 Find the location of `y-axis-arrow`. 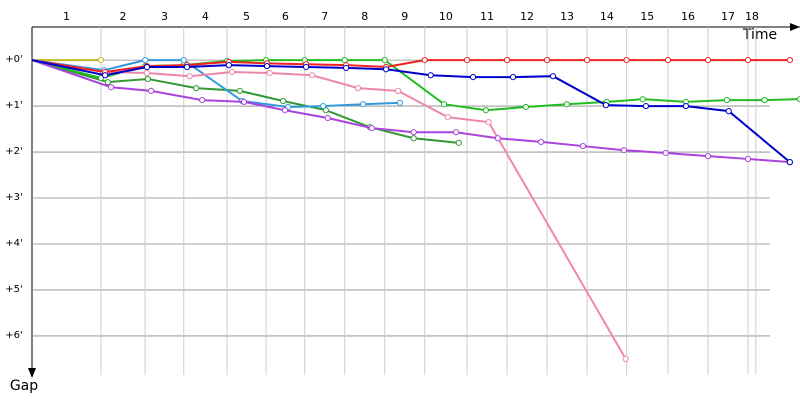

y-axis-arrow is located at coordinates (32, 373).